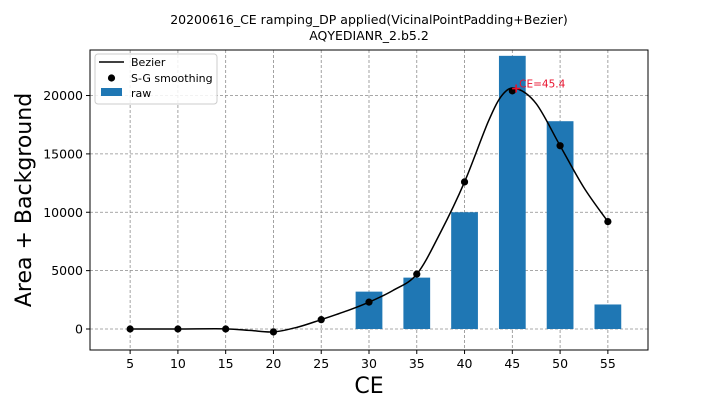 This screenshot has width=720, height=400. I want to click on legend: Bezier S-G smoothing raw, so click(156, 79).